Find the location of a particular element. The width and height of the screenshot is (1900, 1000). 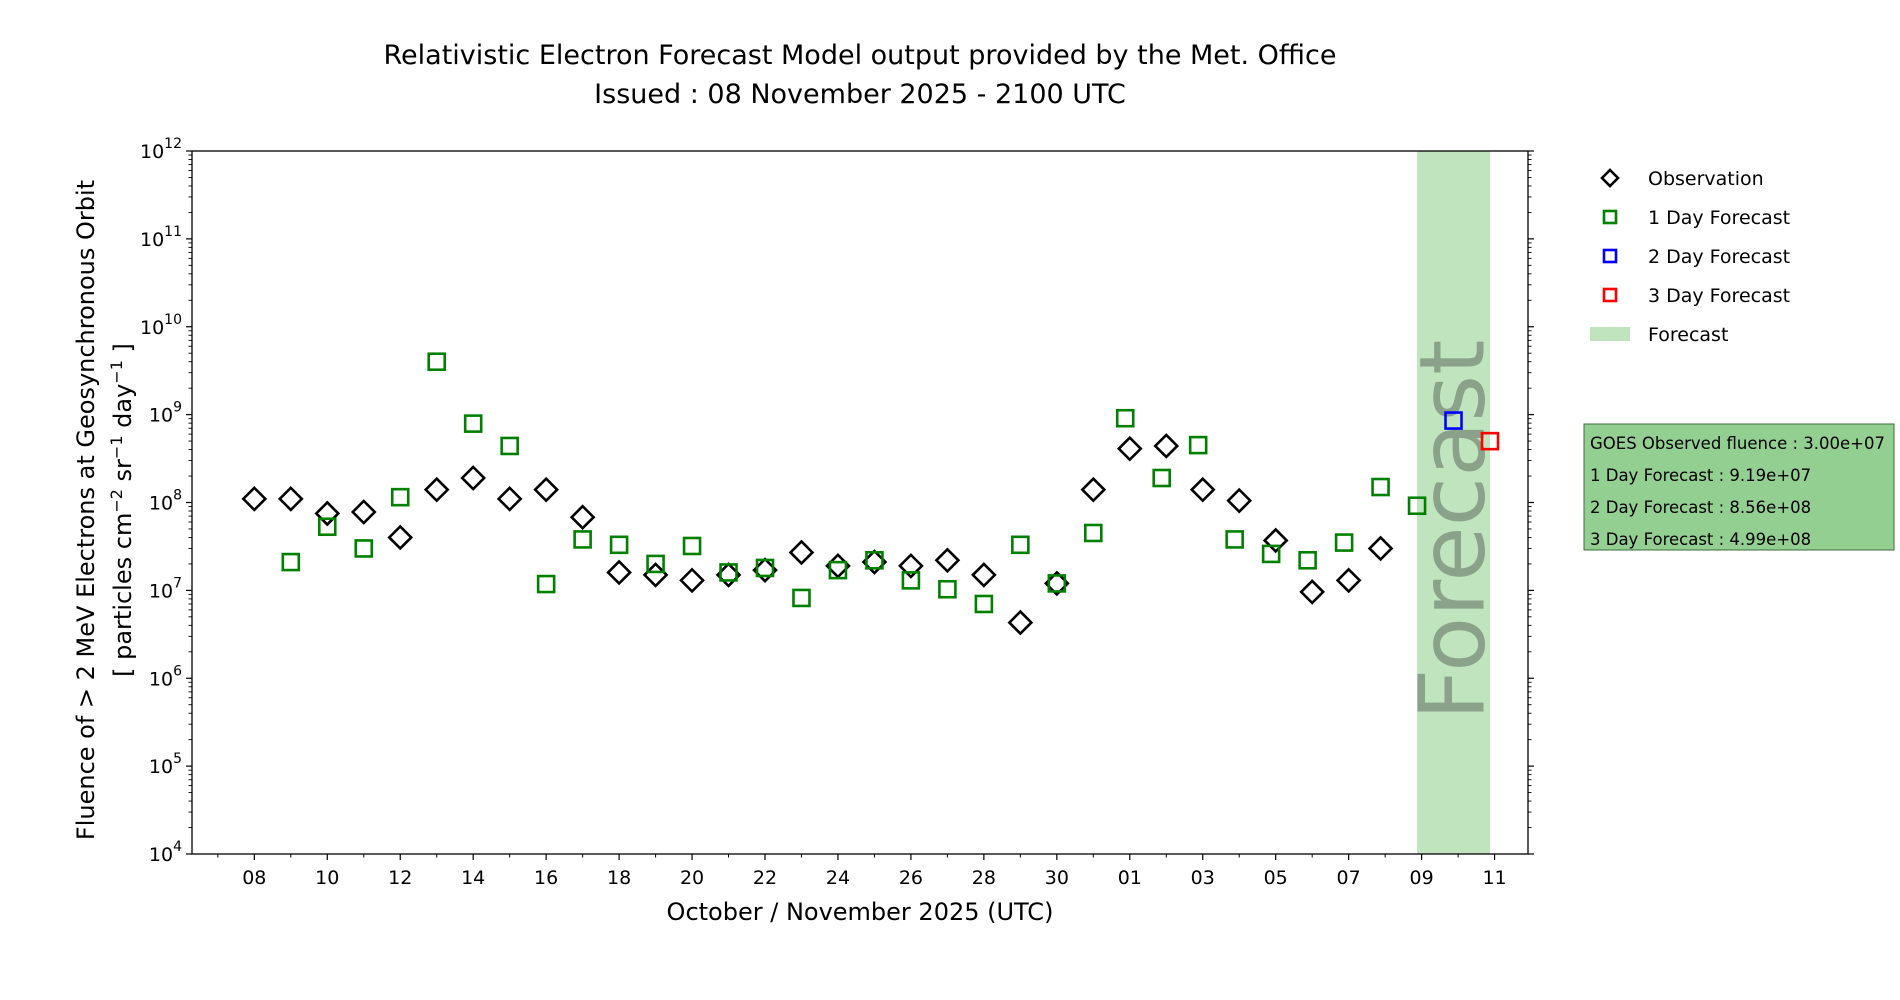

3-day-forecast-point is located at coordinates (1490, 441).